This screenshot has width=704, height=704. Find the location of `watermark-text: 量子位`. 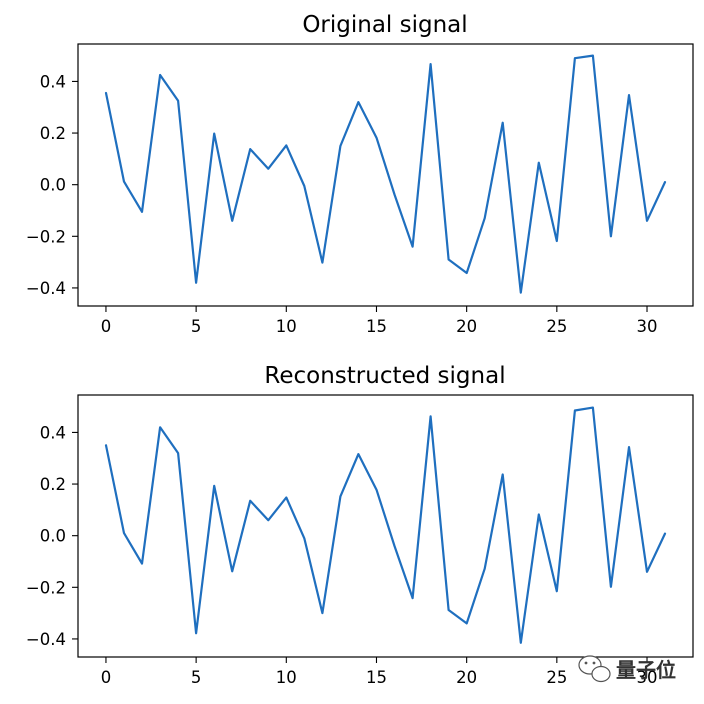

watermark-text: 量子位 is located at coordinates (646, 670).